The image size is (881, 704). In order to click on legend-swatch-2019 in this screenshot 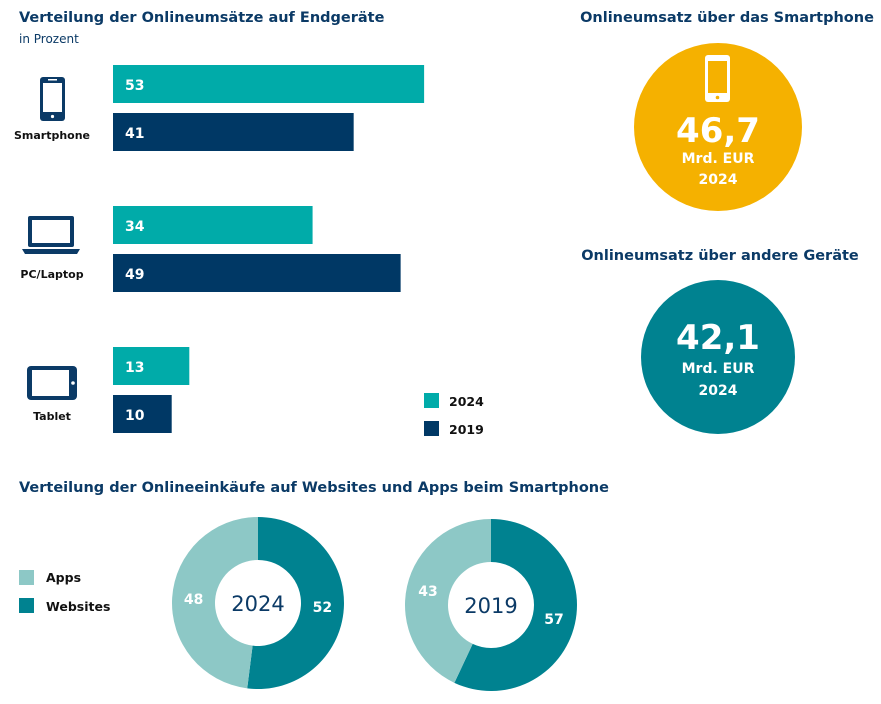, I will do `click(431, 428)`.